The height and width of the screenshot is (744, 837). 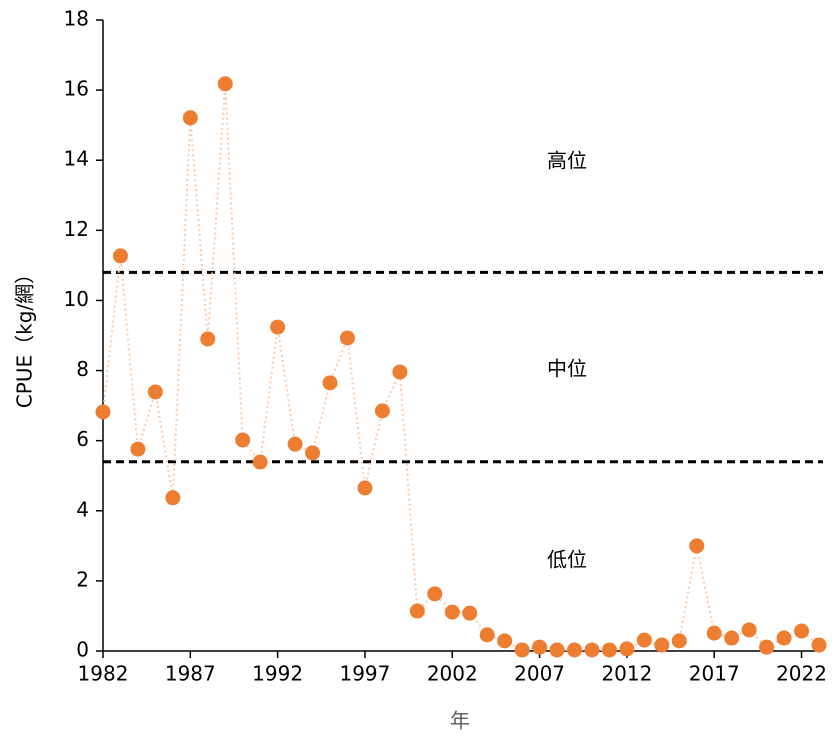 What do you see at coordinates (76, 159) in the screenshot?
I see `y-tick-label: 14` at bounding box center [76, 159].